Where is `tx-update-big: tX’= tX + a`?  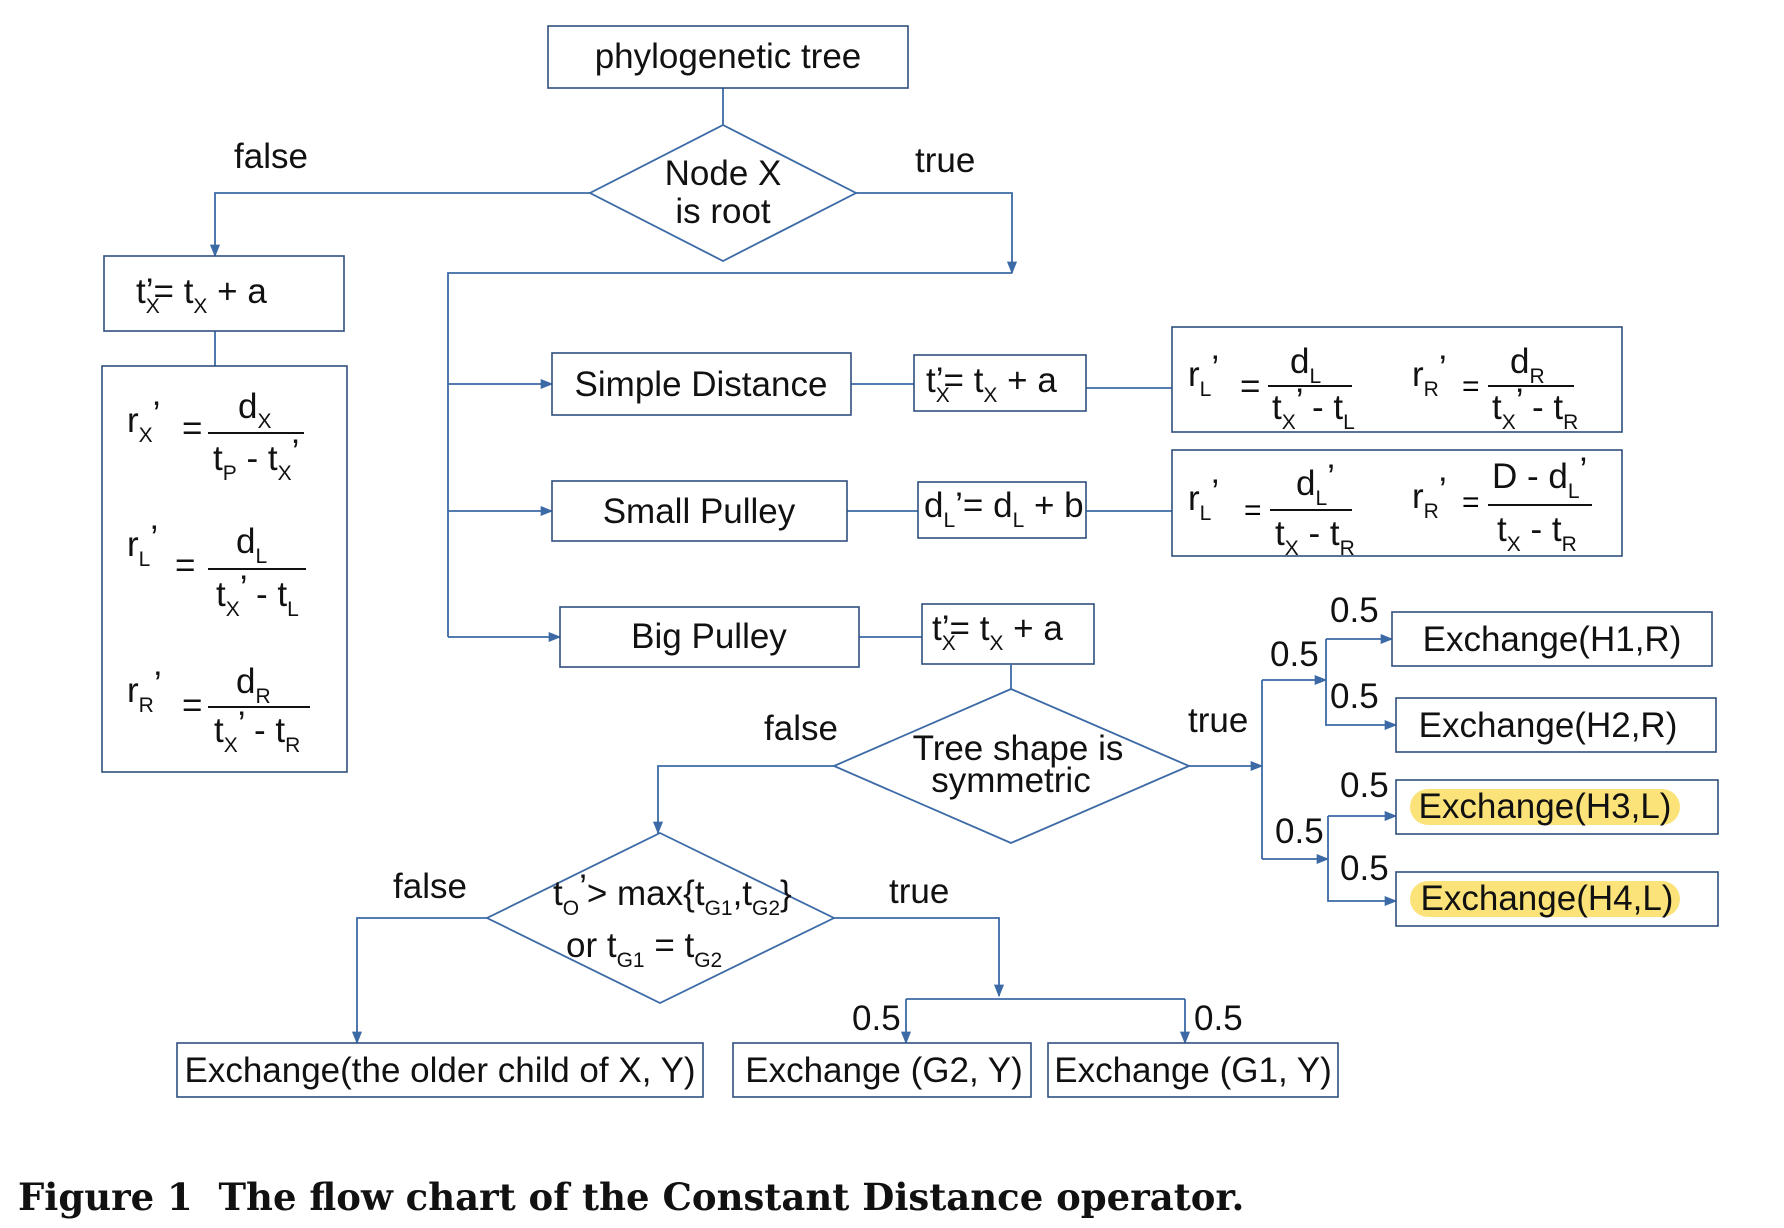
tx-update-big: tX’= tX + a is located at coordinates (1008, 634).